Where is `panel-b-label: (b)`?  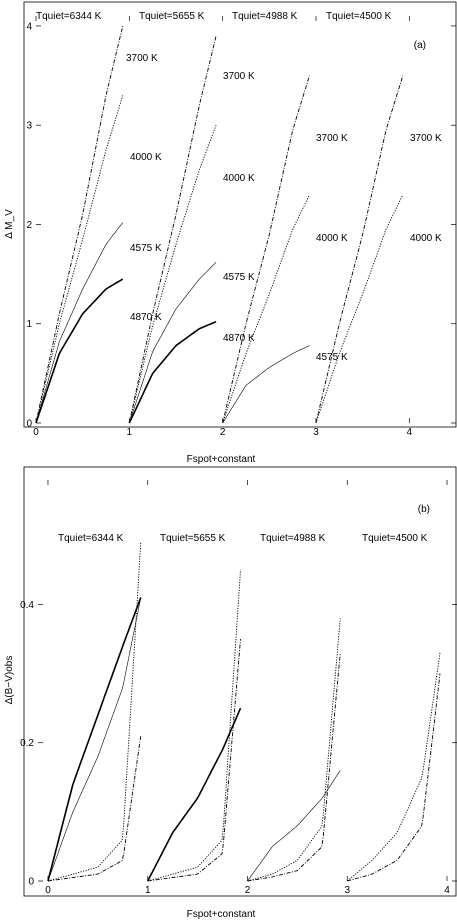
panel-b-label: (b) is located at coordinates (424, 509).